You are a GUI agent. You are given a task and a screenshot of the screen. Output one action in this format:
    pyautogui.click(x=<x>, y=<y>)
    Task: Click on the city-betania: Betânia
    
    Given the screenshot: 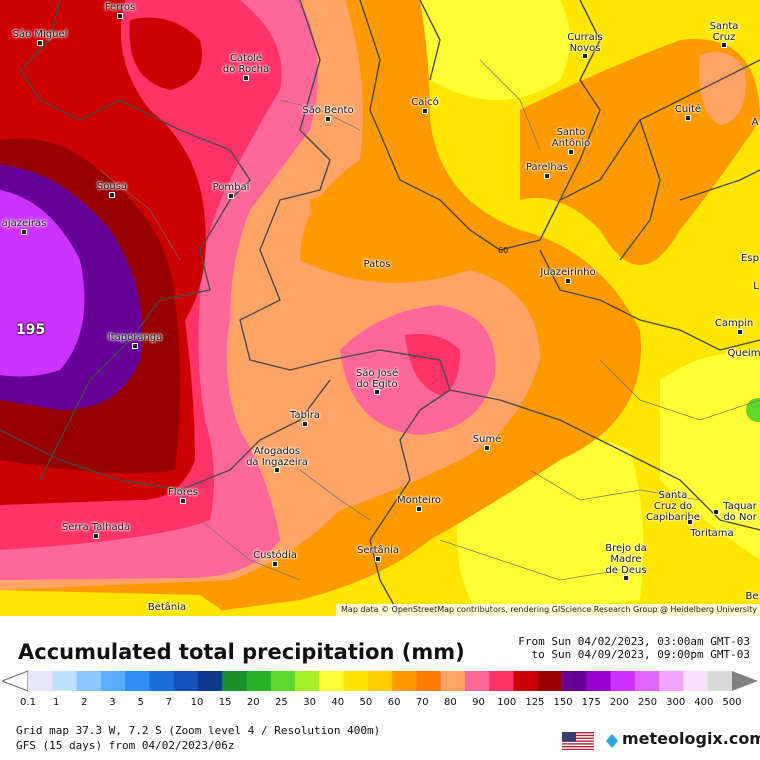 What is the action you would take?
    pyautogui.click(x=167, y=607)
    